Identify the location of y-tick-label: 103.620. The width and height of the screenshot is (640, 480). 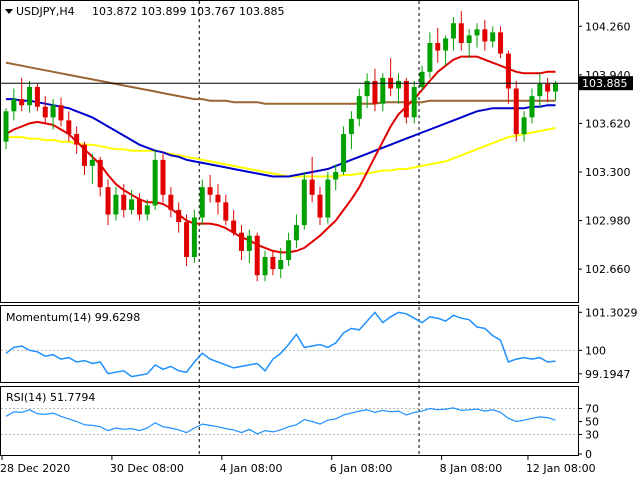
(608, 123).